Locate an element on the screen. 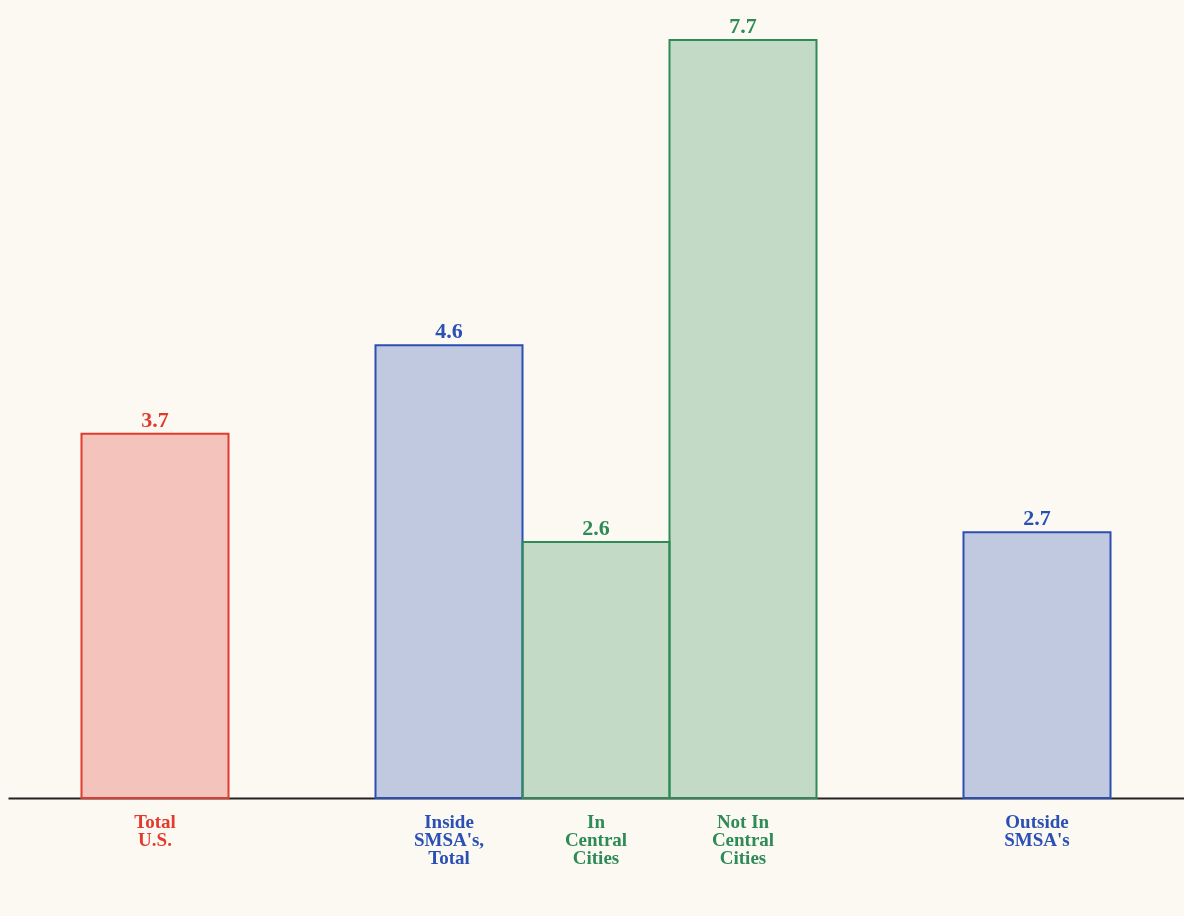 The image size is (1184, 916). data-label: 4.6 is located at coordinates (449, 331).